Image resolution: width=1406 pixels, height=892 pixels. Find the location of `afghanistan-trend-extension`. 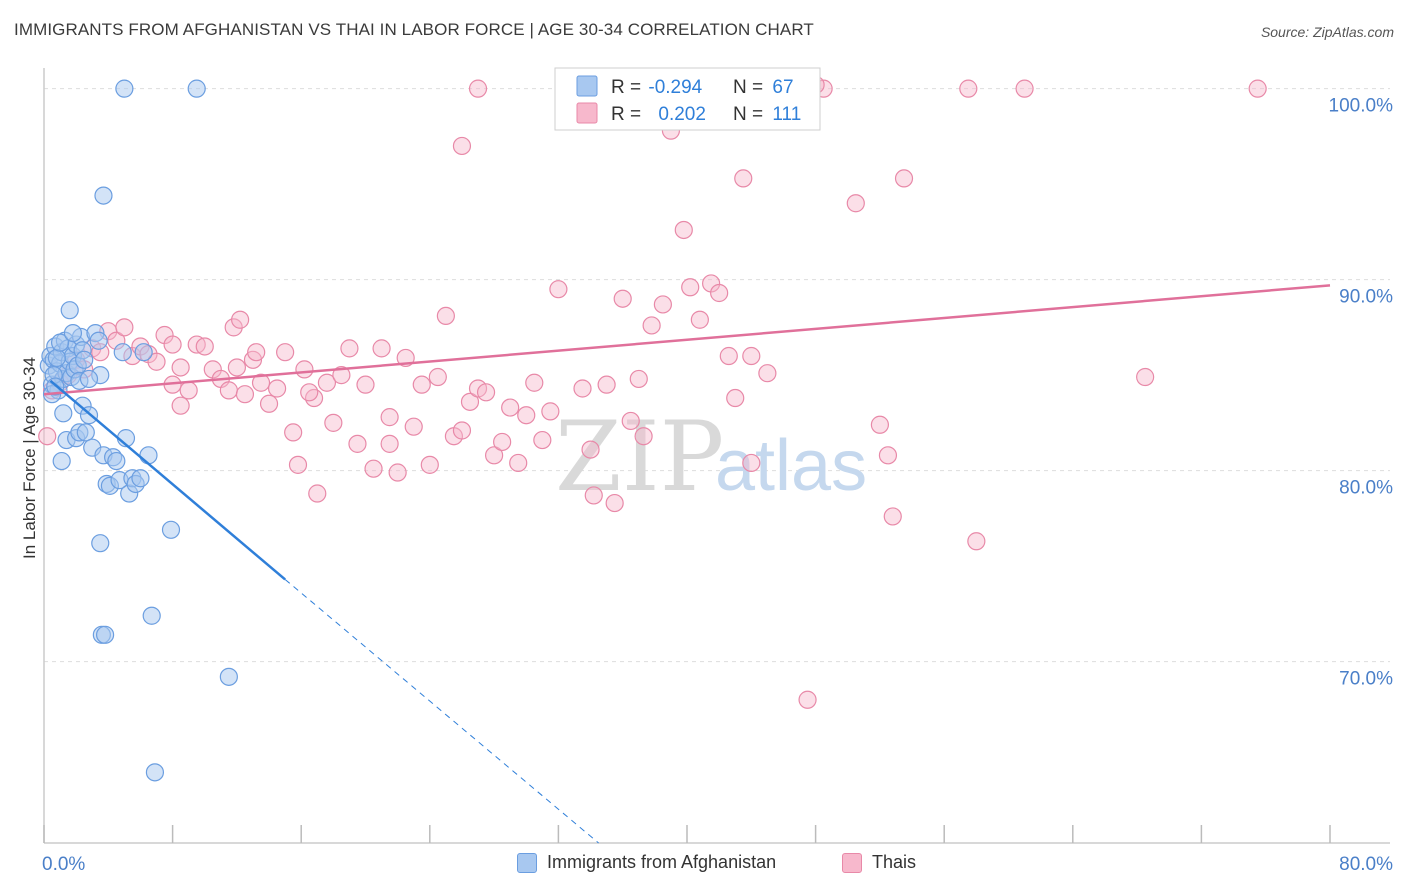

afghanistan-trend-extension is located at coordinates (441, 711).